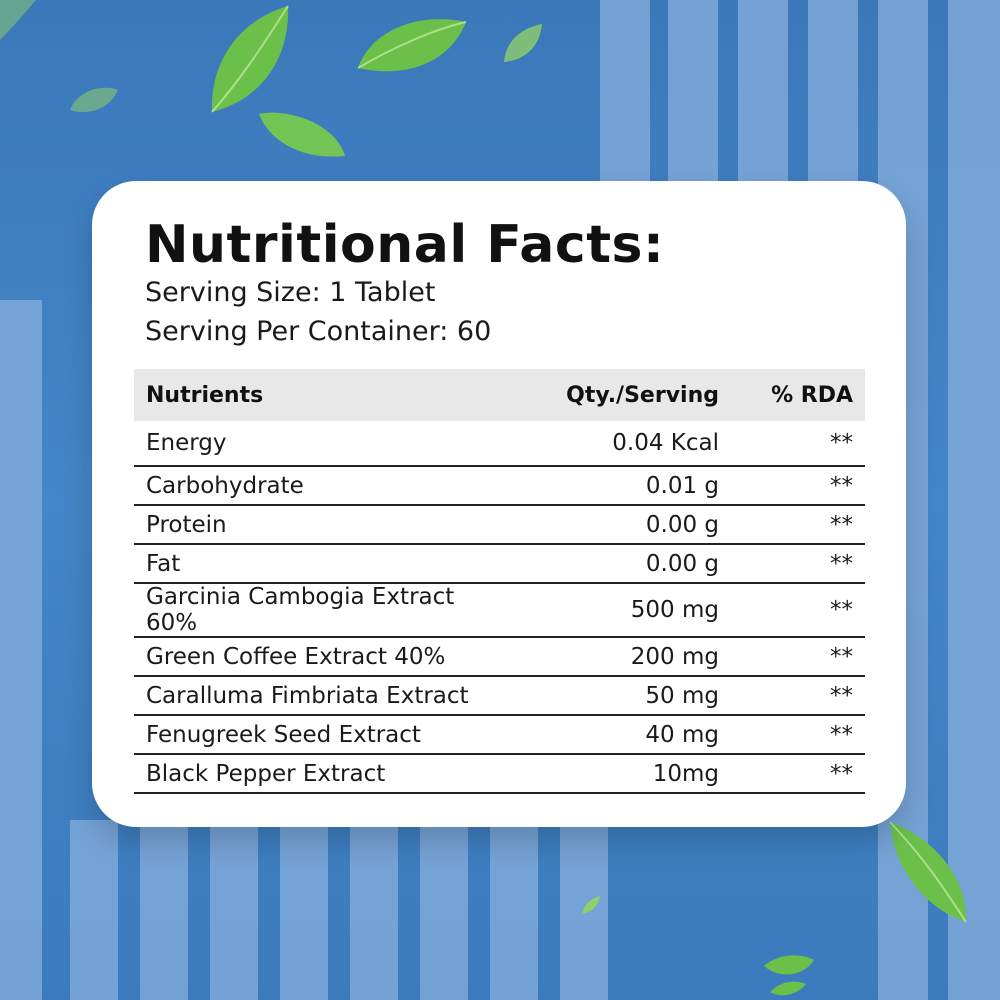 The width and height of the screenshot is (1000, 1000). I want to click on nutrient-name: Garcinia Cambogia Extract 60%, so click(325, 610).